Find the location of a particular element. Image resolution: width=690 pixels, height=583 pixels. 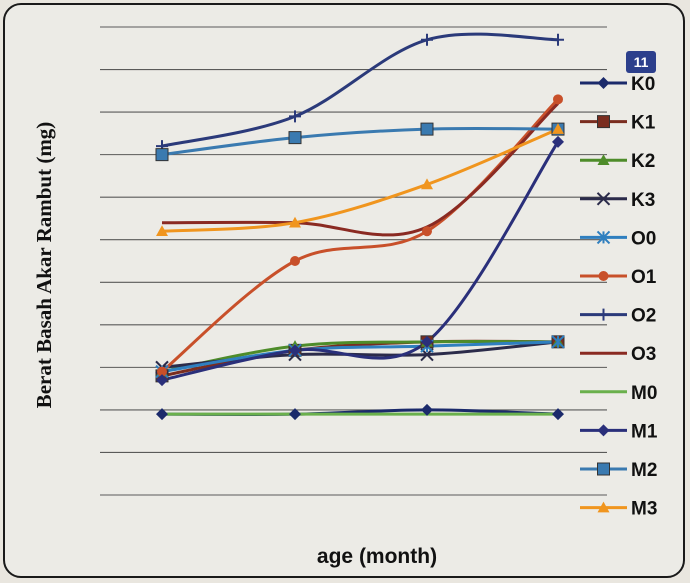

series-line-o3 is located at coordinates (360, 169).